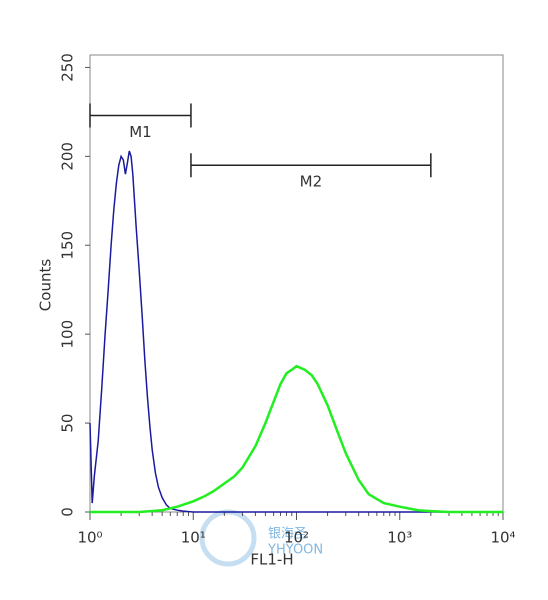 Image resolution: width=548 pixels, height=600 pixels. What do you see at coordinates (46, 285) in the screenshot?
I see `y-axis-label: Counts` at bounding box center [46, 285].